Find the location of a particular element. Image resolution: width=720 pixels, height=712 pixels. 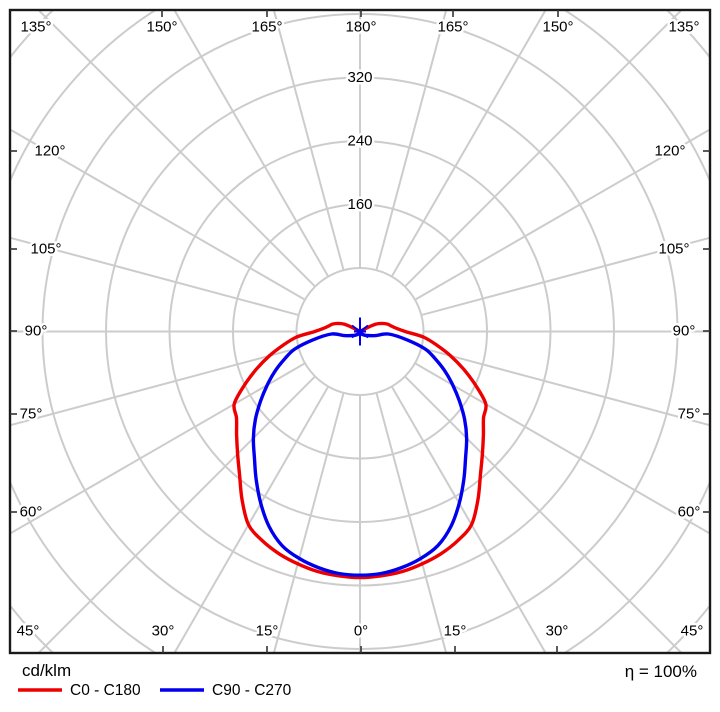

photometric-center-star-icon is located at coordinates (360, 331).